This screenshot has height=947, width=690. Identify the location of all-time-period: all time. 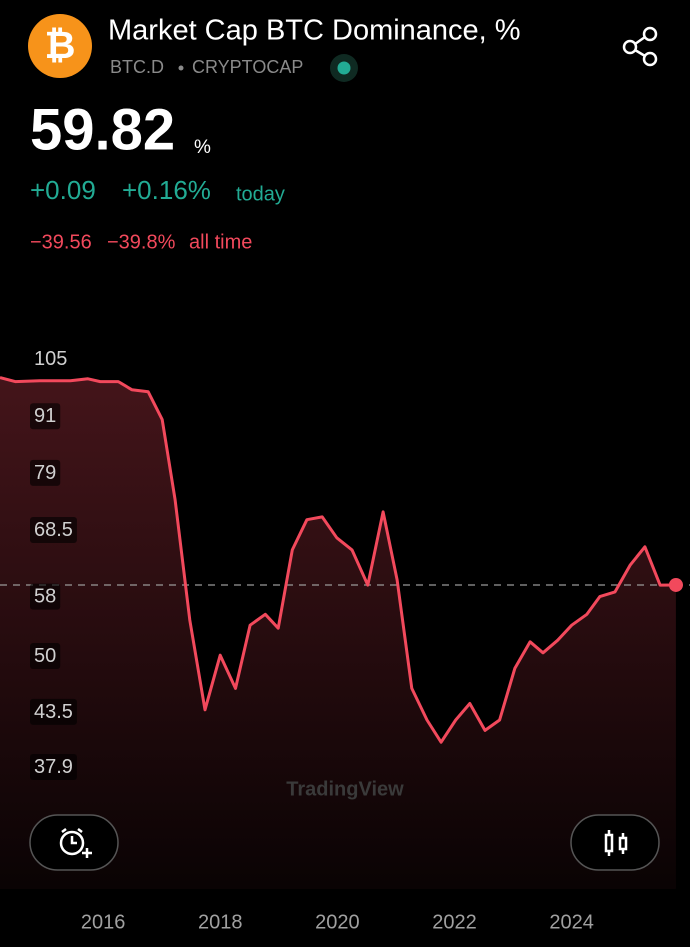
(220, 242).